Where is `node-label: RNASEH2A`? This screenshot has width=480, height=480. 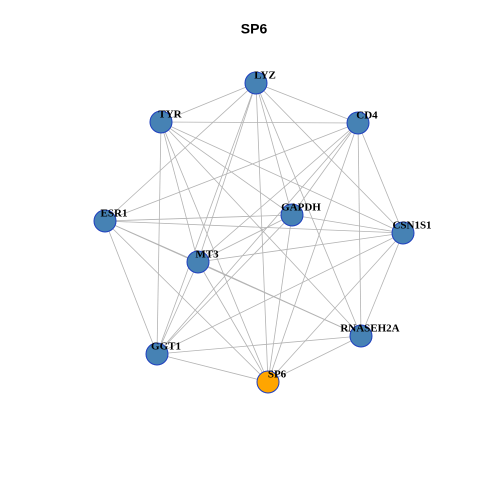
node-label: RNASEH2A is located at coordinates (369, 329).